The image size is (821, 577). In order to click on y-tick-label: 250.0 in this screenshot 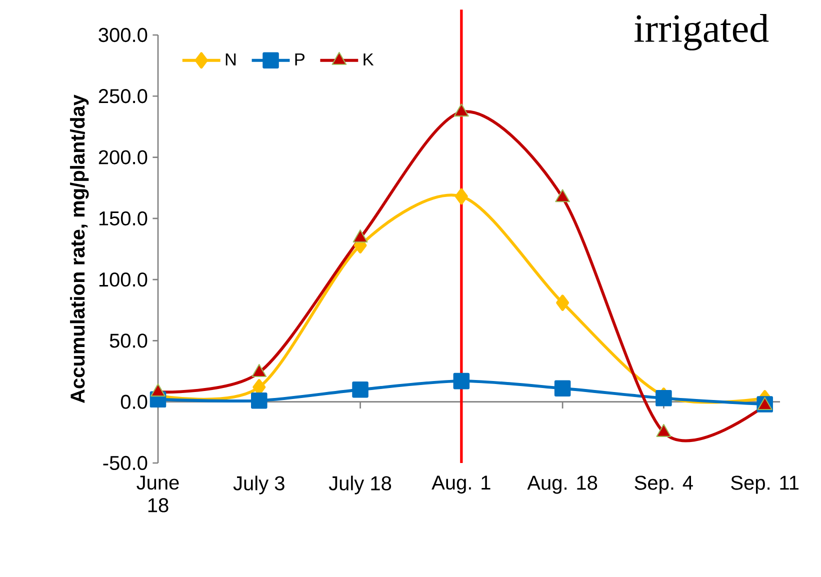, I will do `click(123, 96)`.